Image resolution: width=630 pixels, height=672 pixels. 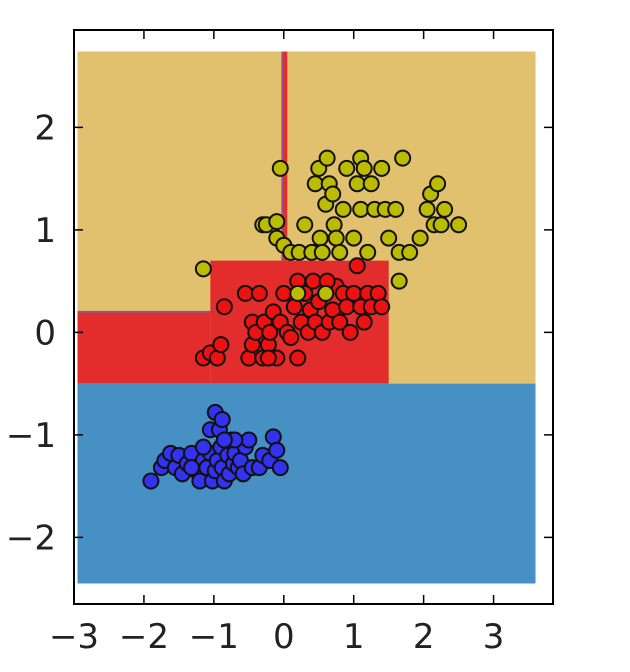 I want to click on x-tick-label: −1, so click(x=214, y=637).